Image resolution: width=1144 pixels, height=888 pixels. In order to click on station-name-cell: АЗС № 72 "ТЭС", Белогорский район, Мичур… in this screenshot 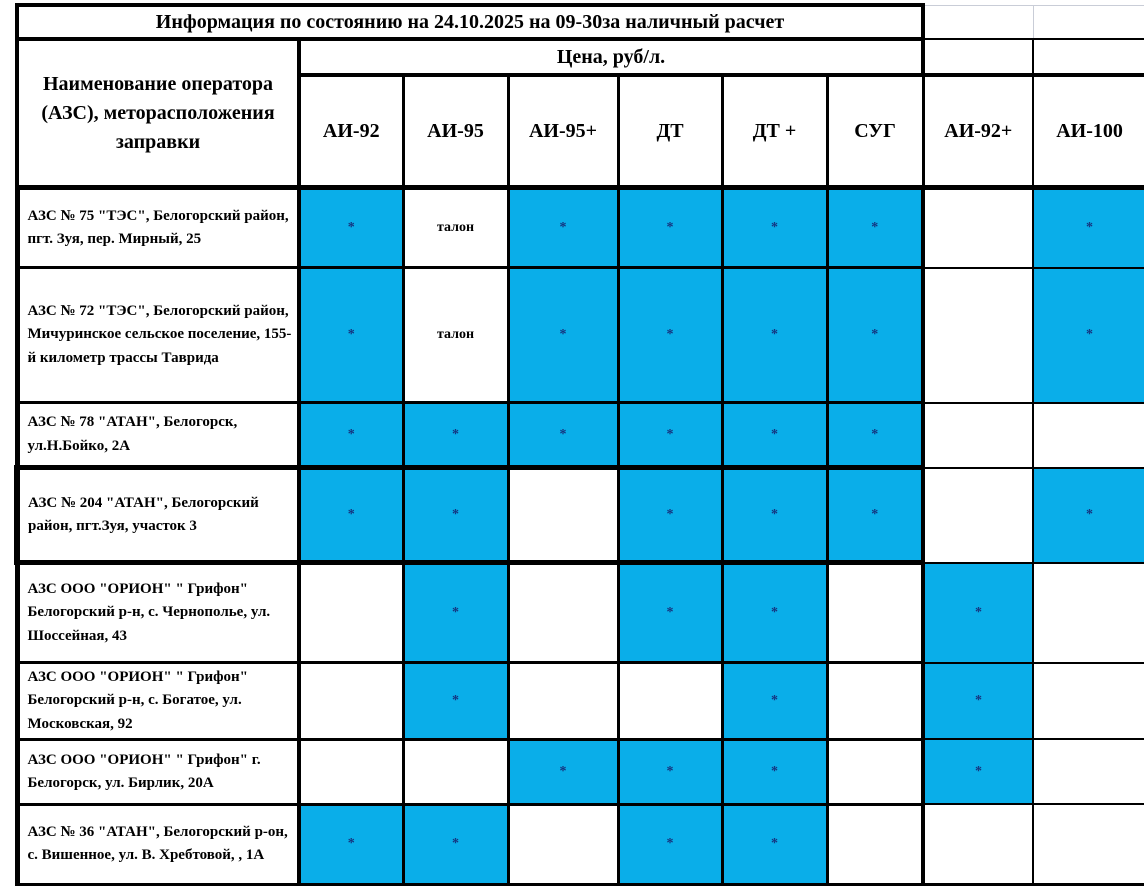, I will do `click(157, 335)`.